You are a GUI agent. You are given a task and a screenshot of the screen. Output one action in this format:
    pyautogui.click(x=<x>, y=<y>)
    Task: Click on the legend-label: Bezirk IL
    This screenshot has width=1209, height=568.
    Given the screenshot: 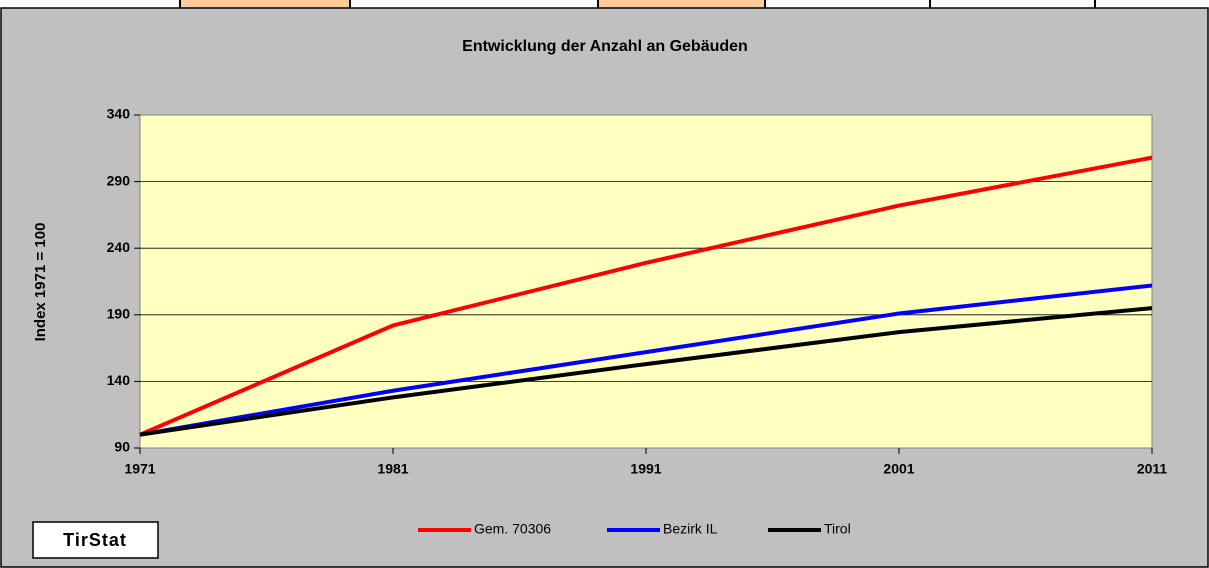 What is the action you would take?
    pyautogui.click(x=690, y=529)
    